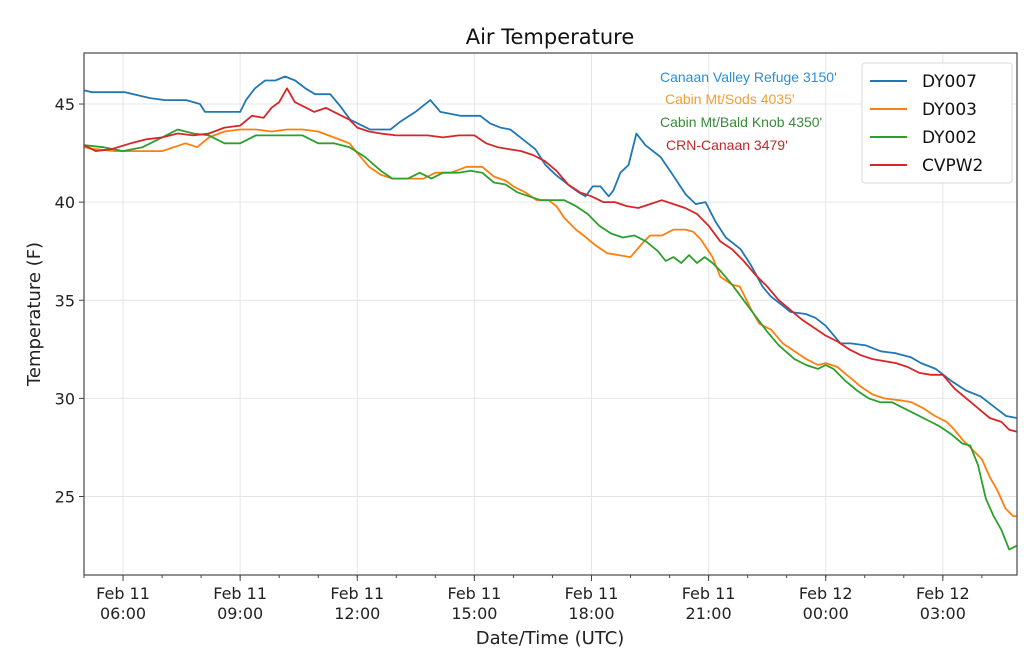 Image resolution: width=1024 pixels, height=656 pixels. I want to click on legend-label-dy007: DY007, so click(949, 82).